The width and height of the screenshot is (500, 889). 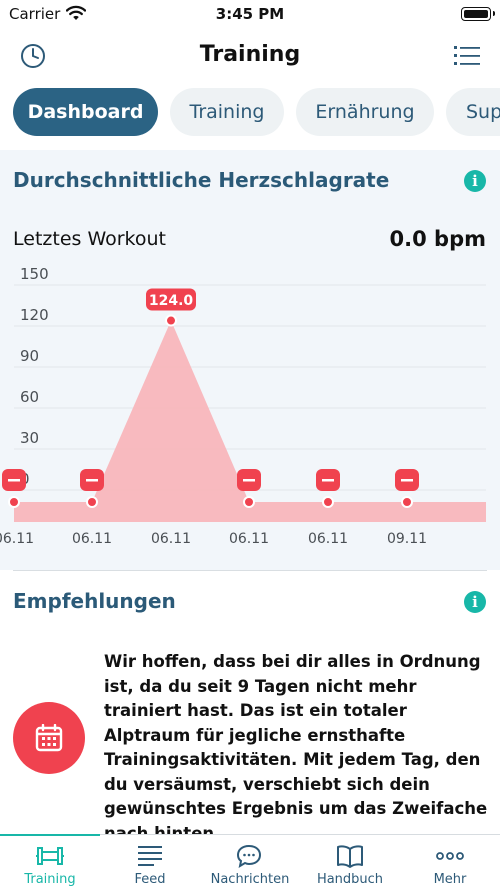 I want to click on status-time: 3:45 PM, so click(x=250, y=14).